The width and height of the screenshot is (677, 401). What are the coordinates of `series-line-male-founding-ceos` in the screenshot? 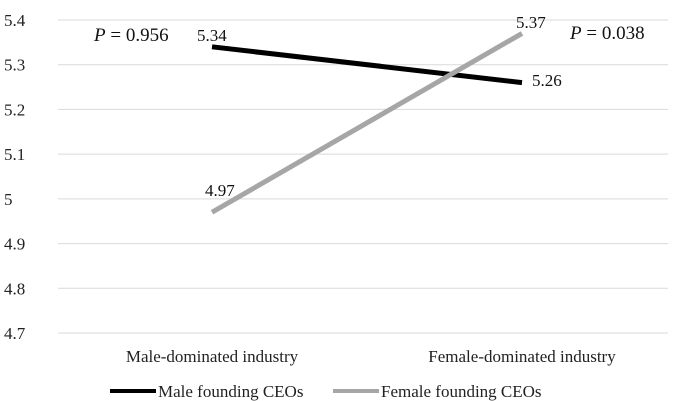 It's located at (367, 65).